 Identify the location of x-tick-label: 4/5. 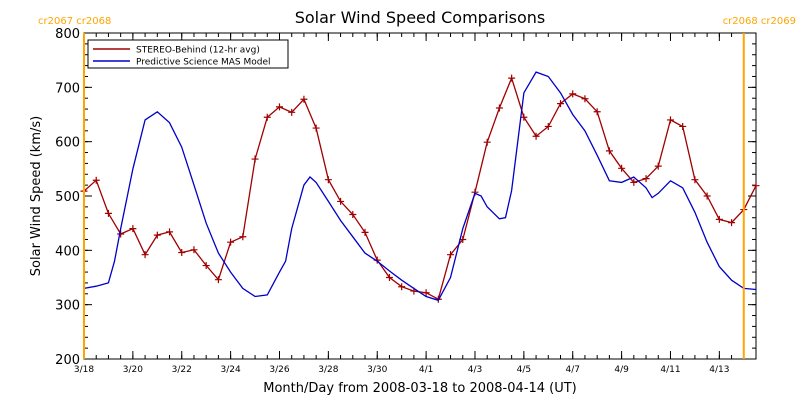
(524, 370).